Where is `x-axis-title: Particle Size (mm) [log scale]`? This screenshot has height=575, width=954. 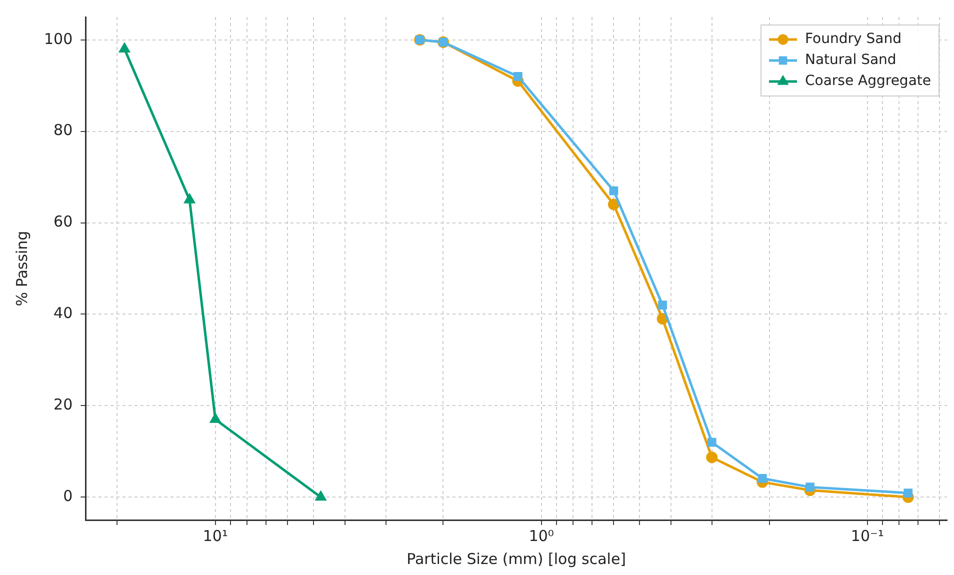 x-axis-title: Particle Size (mm) [log scale] is located at coordinates (516, 559).